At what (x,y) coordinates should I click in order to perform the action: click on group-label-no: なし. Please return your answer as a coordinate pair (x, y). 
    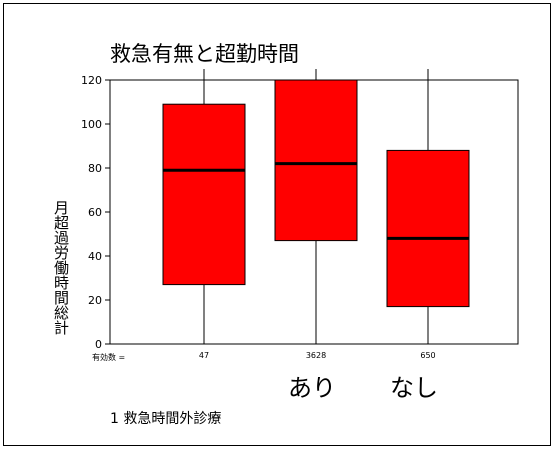
    Looking at the image, I should click on (414, 388).